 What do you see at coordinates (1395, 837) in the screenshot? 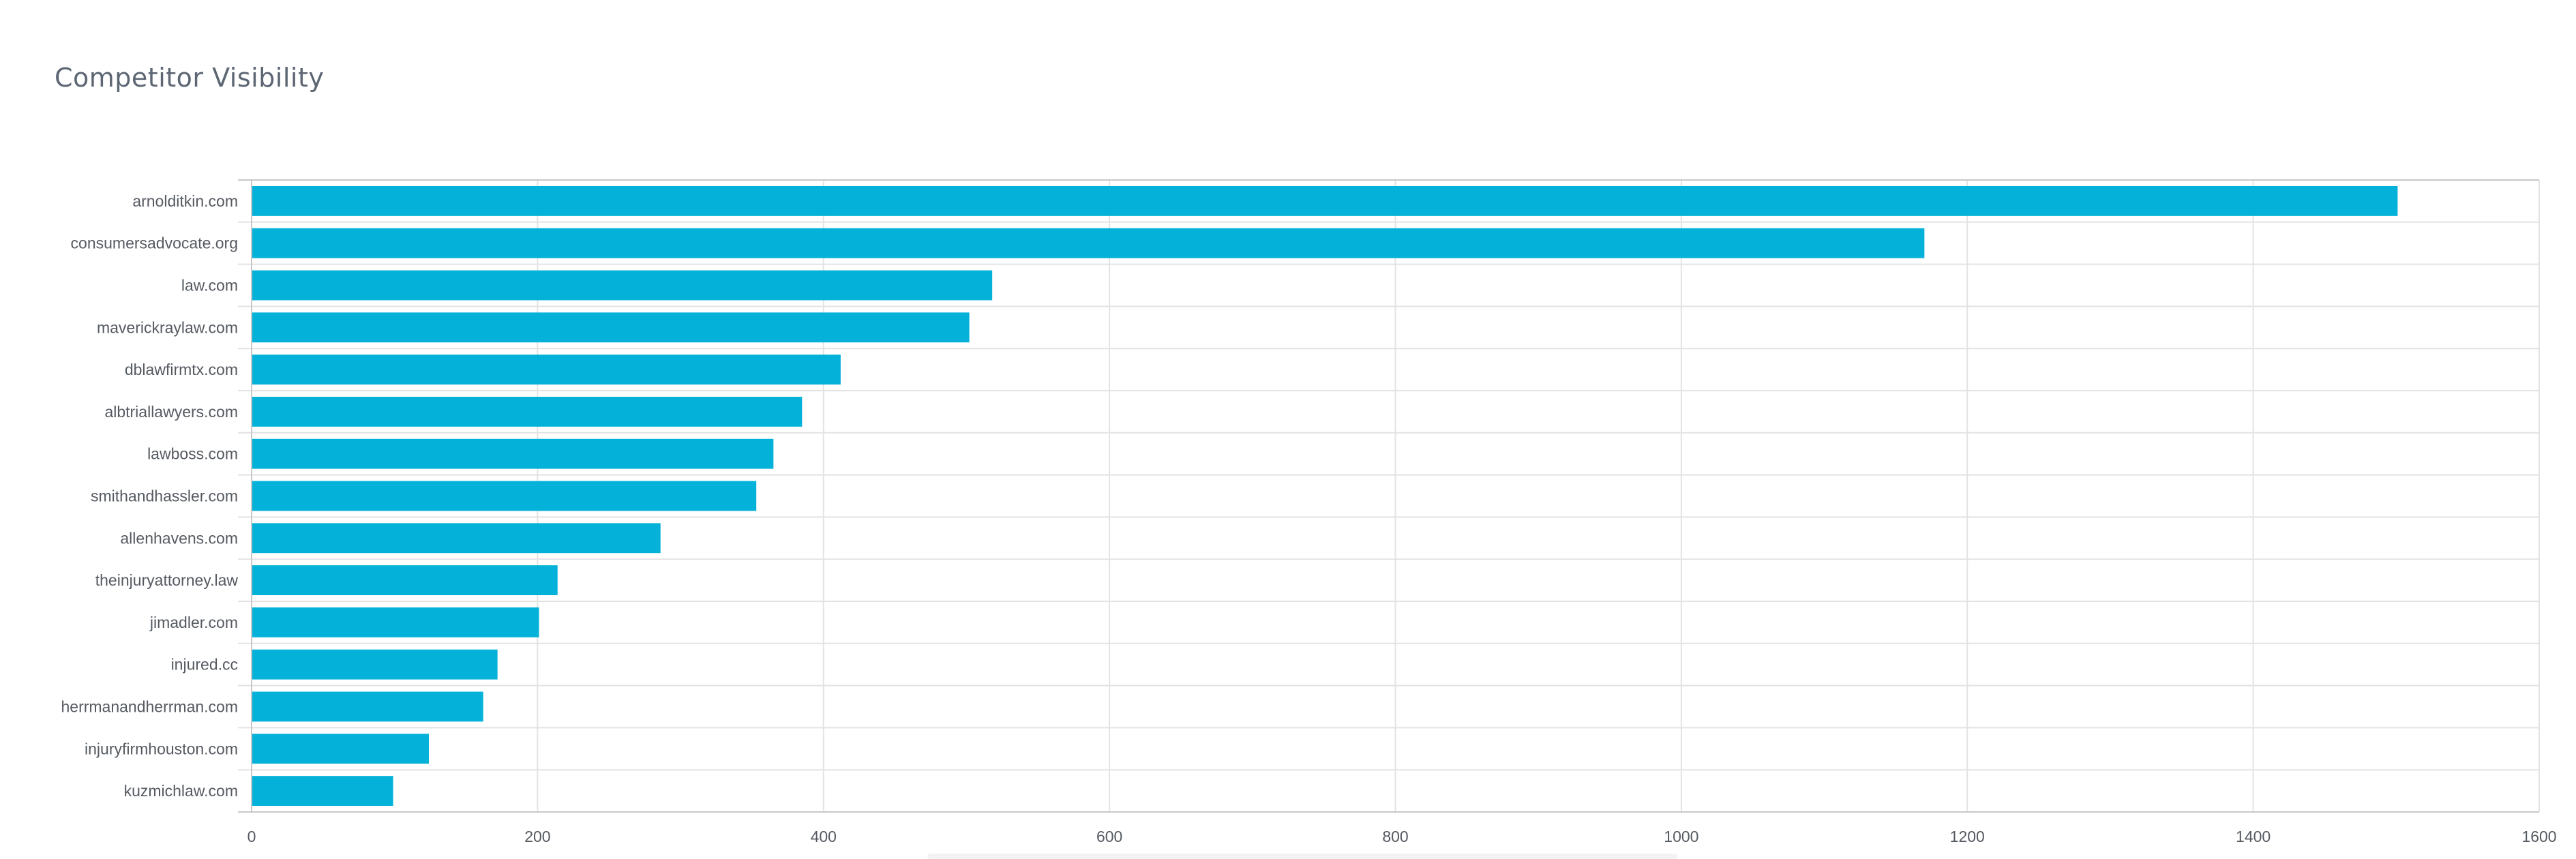
I see `x-tick-label: 800` at bounding box center [1395, 837].